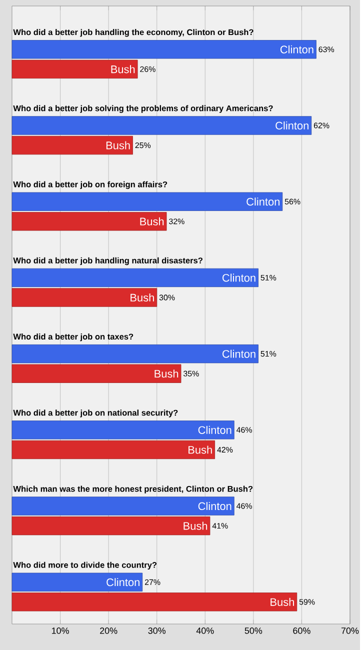 Image resolution: width=362 pixels, height=650 pixels. What do you see at coordinates (95, 414) in the screenshot?
I see `y-tick-label: Who did a better job on national security?` at bounding box center [95, 414].